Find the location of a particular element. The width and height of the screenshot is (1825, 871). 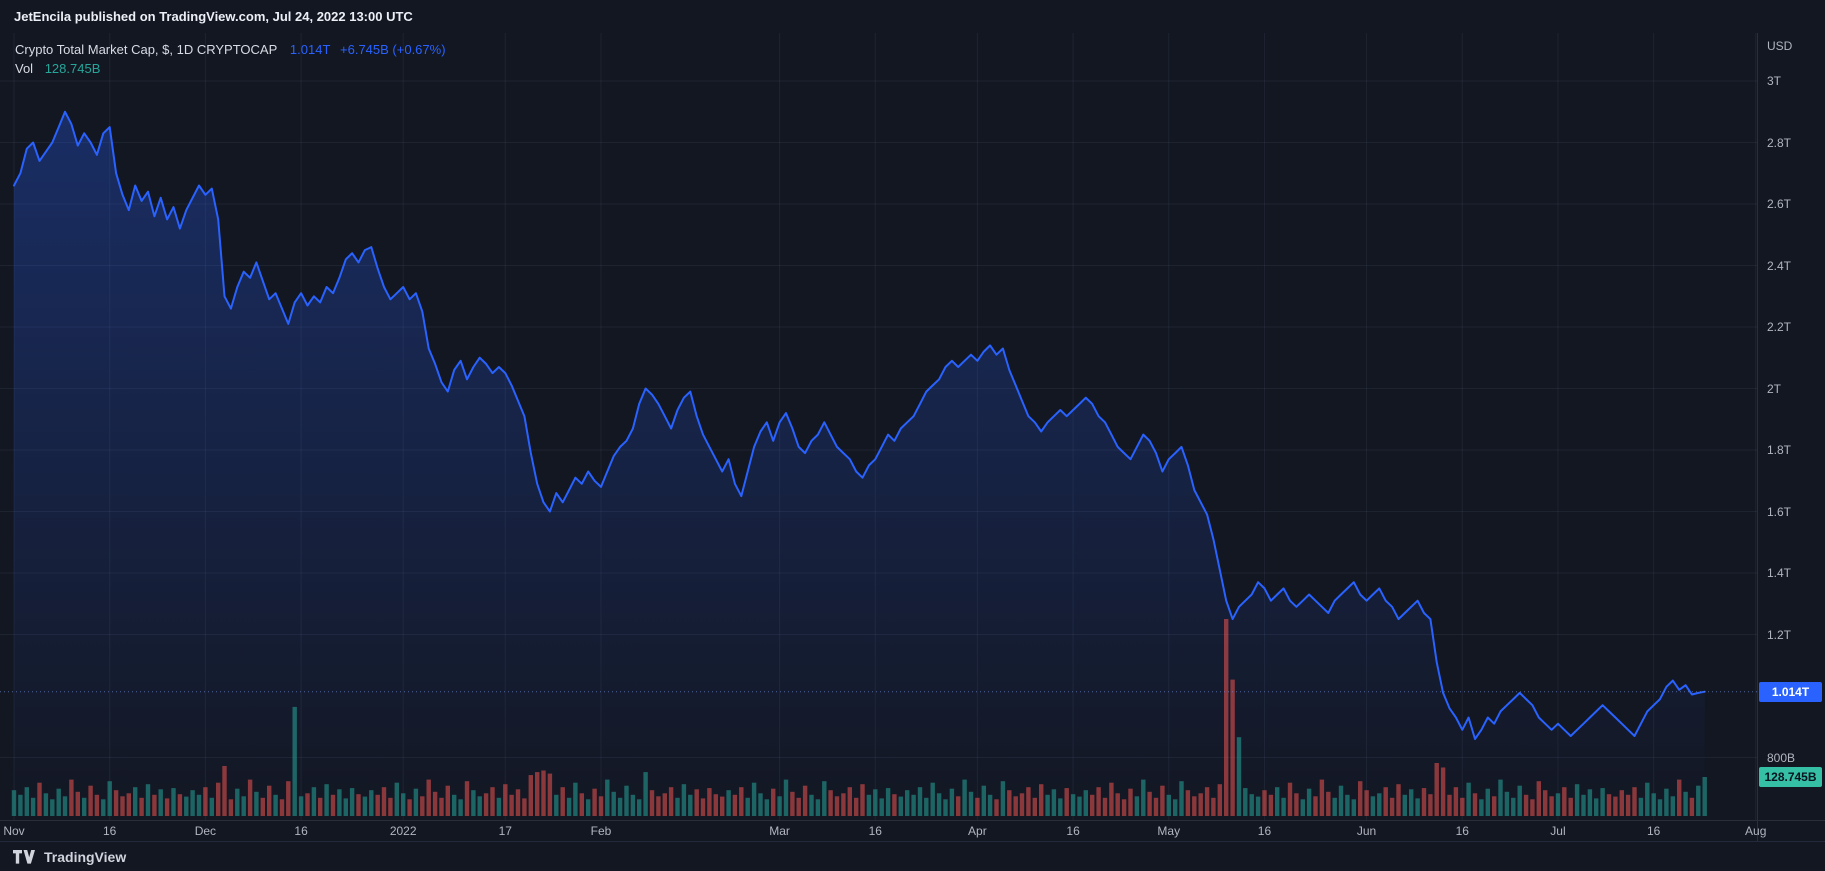

price-axis-label: 800B is located at coordinates (1781, 757).